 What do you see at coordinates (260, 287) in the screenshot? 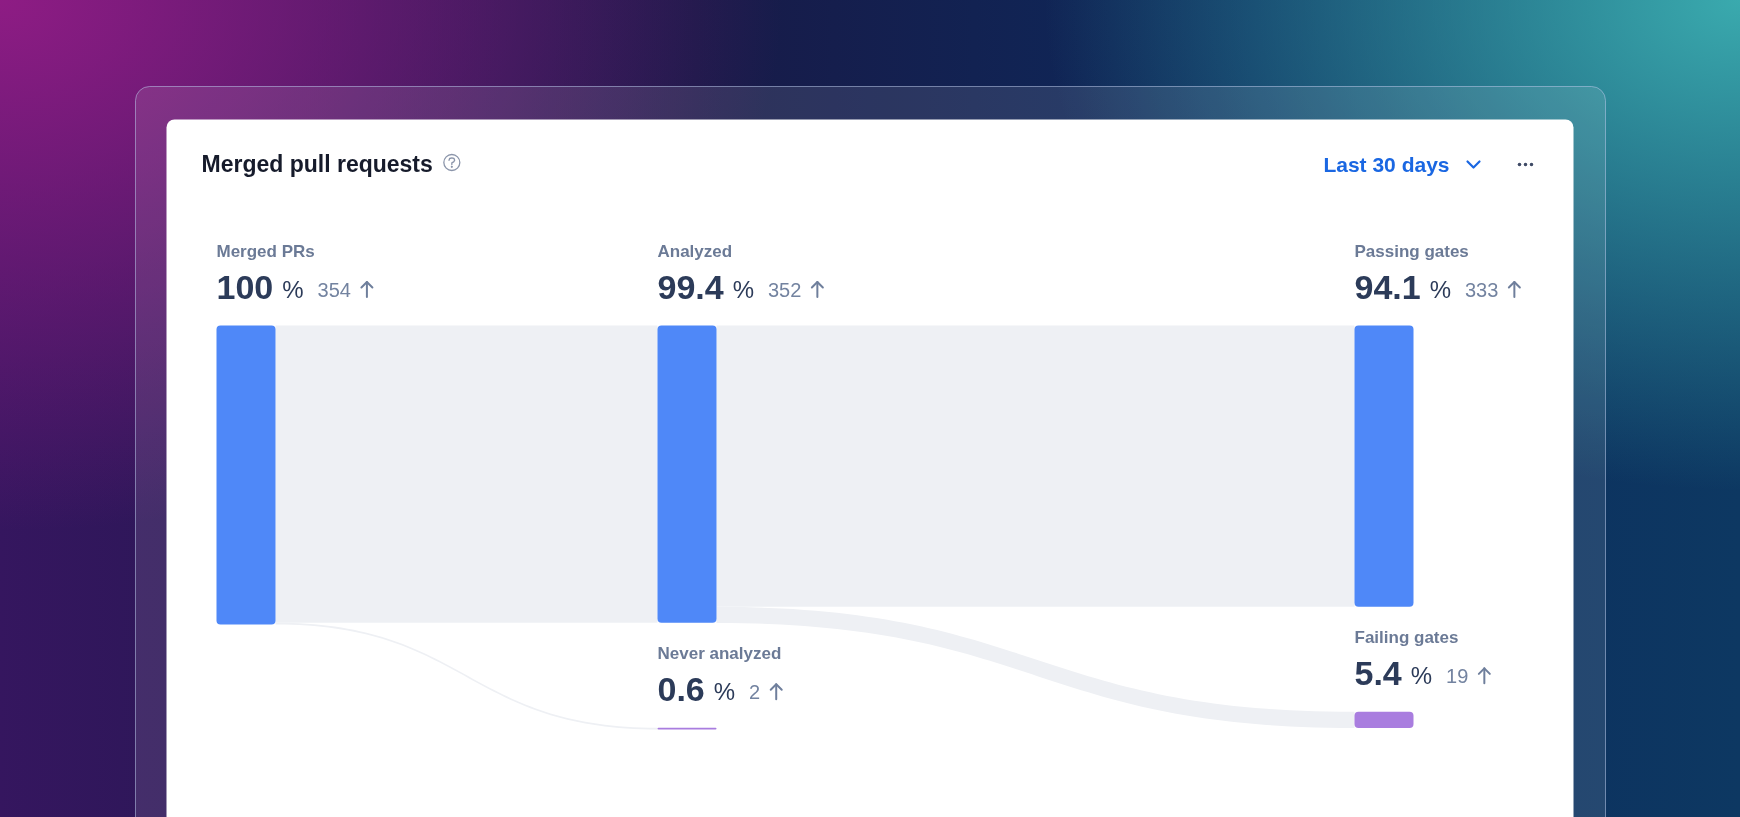
I see `data-label: 100 %` at bounding box center [260, 287].